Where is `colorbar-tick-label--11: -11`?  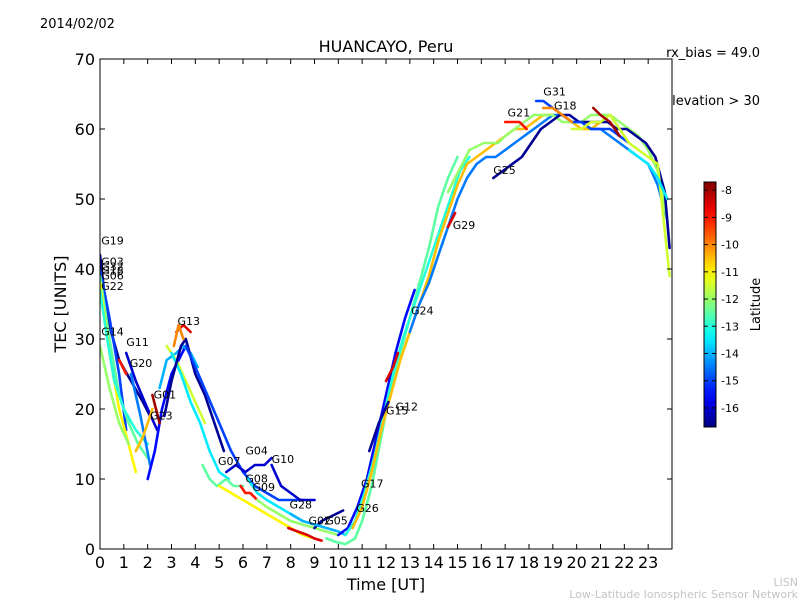
colorbar-tick-label--11: -11 is located at coordinates (730, 272).